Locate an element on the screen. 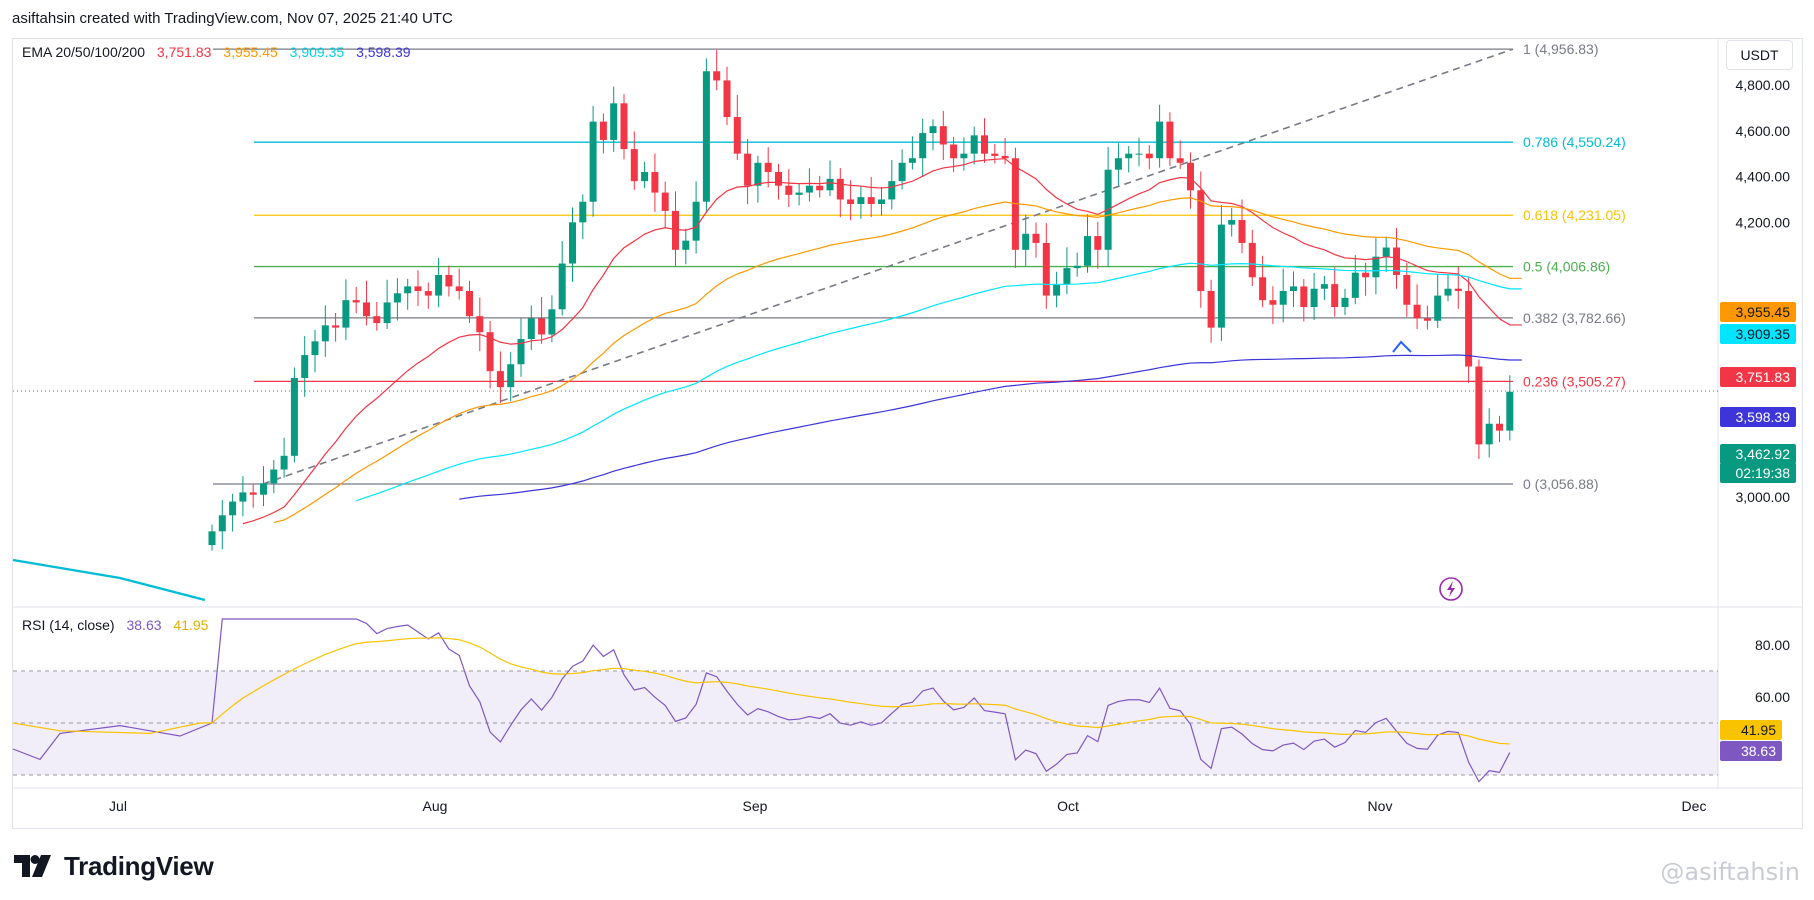 Image resolution: width=1814 pixels, height=900 pixels. price-axis-tag: 02:19:38 is located at coordinates (1758, 473).